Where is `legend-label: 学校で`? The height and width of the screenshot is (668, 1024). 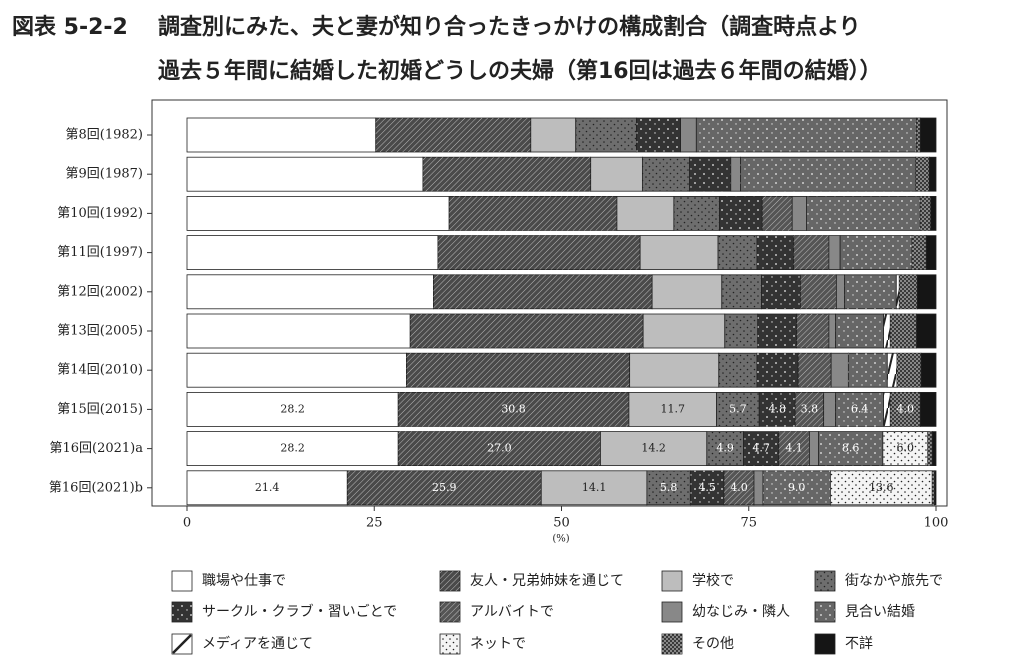 legend-label: 学校で is located at coordinates (713, 580).